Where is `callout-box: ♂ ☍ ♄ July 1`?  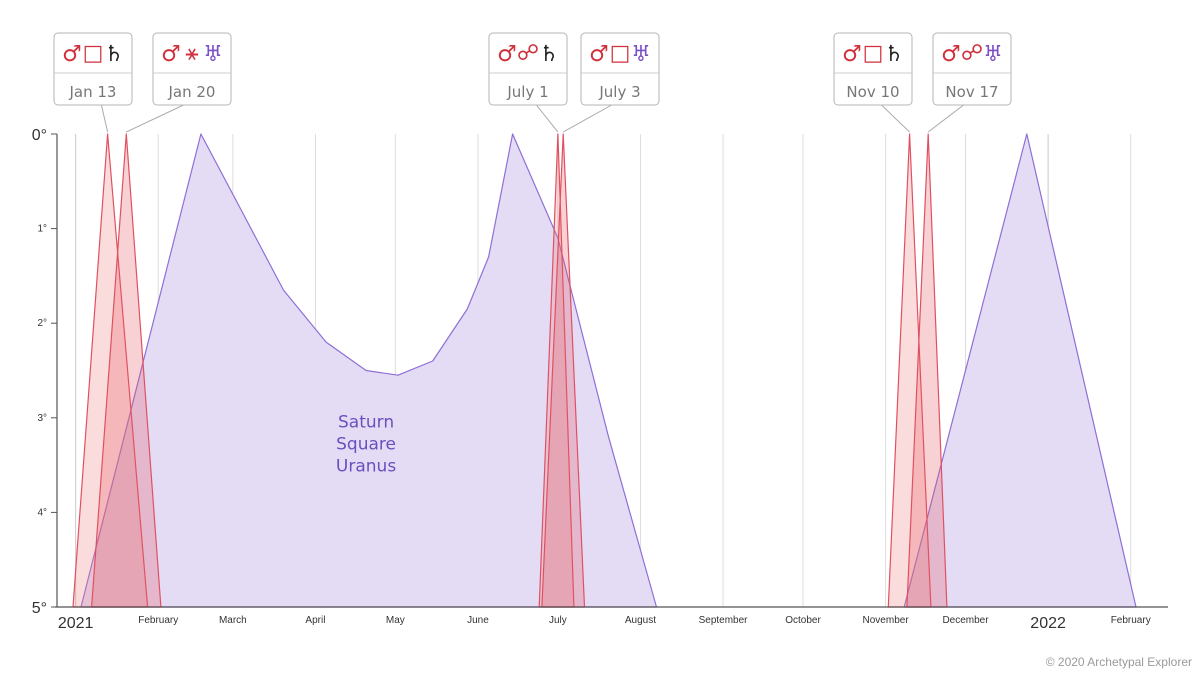 callout-box: ♂ ☍ ♄ July 1 is located at coordinates (528, 82).